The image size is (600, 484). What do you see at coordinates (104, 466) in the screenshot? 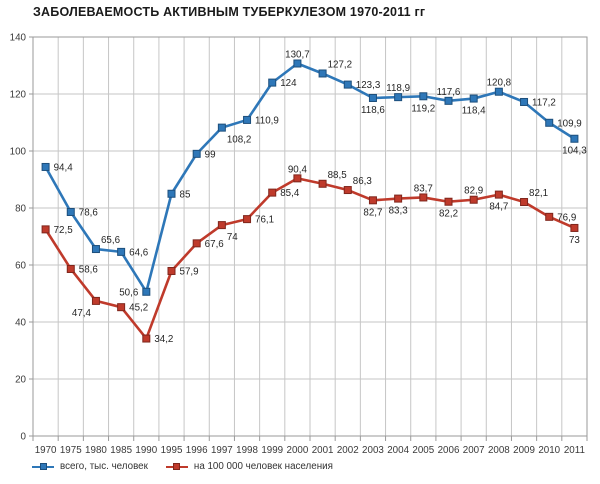
I see `legend-label-total: всего, тыс. человек` at bounding box center [104, 466].